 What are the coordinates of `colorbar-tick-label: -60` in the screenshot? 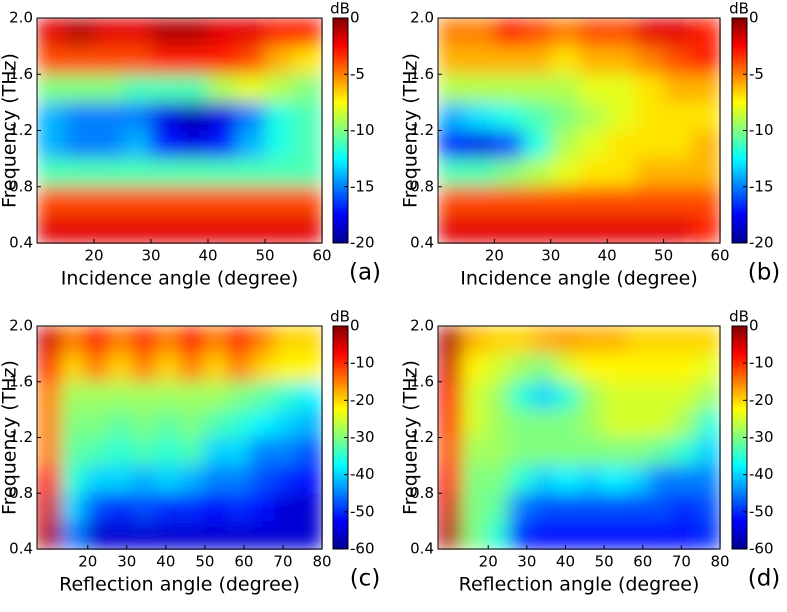 It's located at (761, 549).